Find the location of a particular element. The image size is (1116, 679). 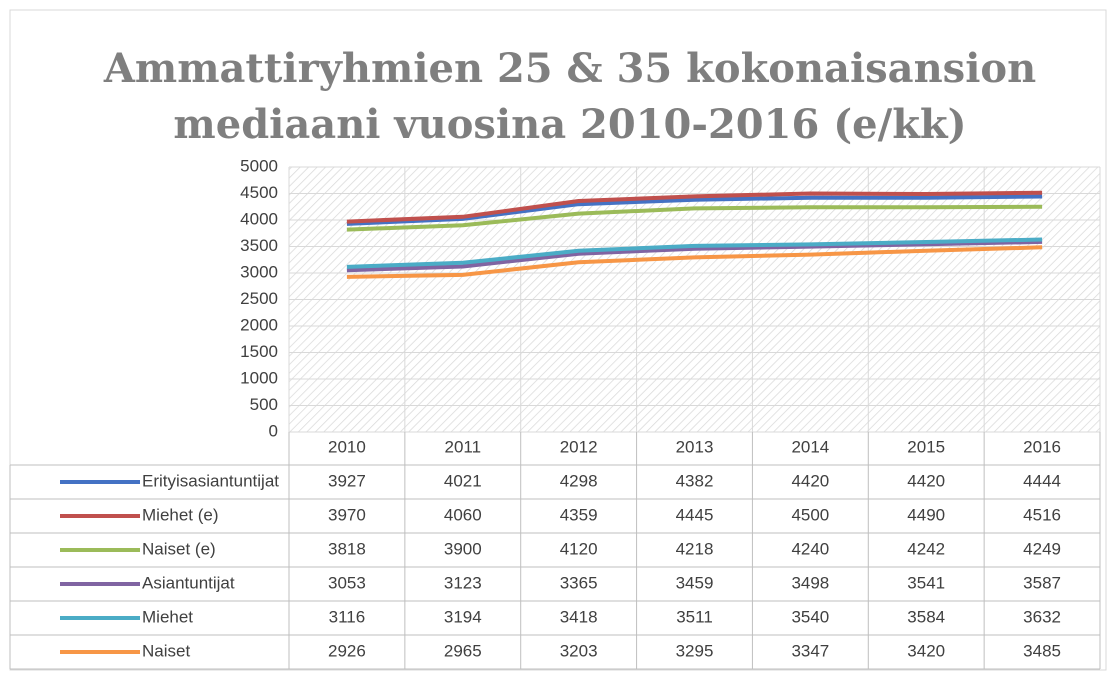

legend-label: Naiset (e) is located at coordinates (179, 548).